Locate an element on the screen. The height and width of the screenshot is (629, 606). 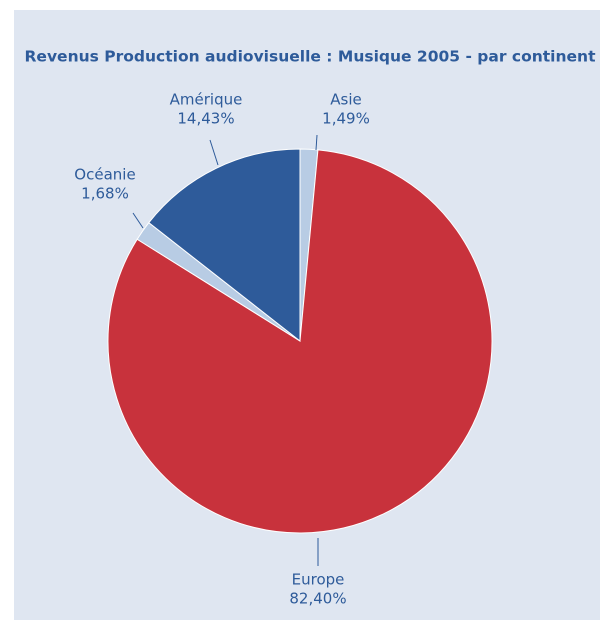
pie-slice is located at coordinates (224, 245).